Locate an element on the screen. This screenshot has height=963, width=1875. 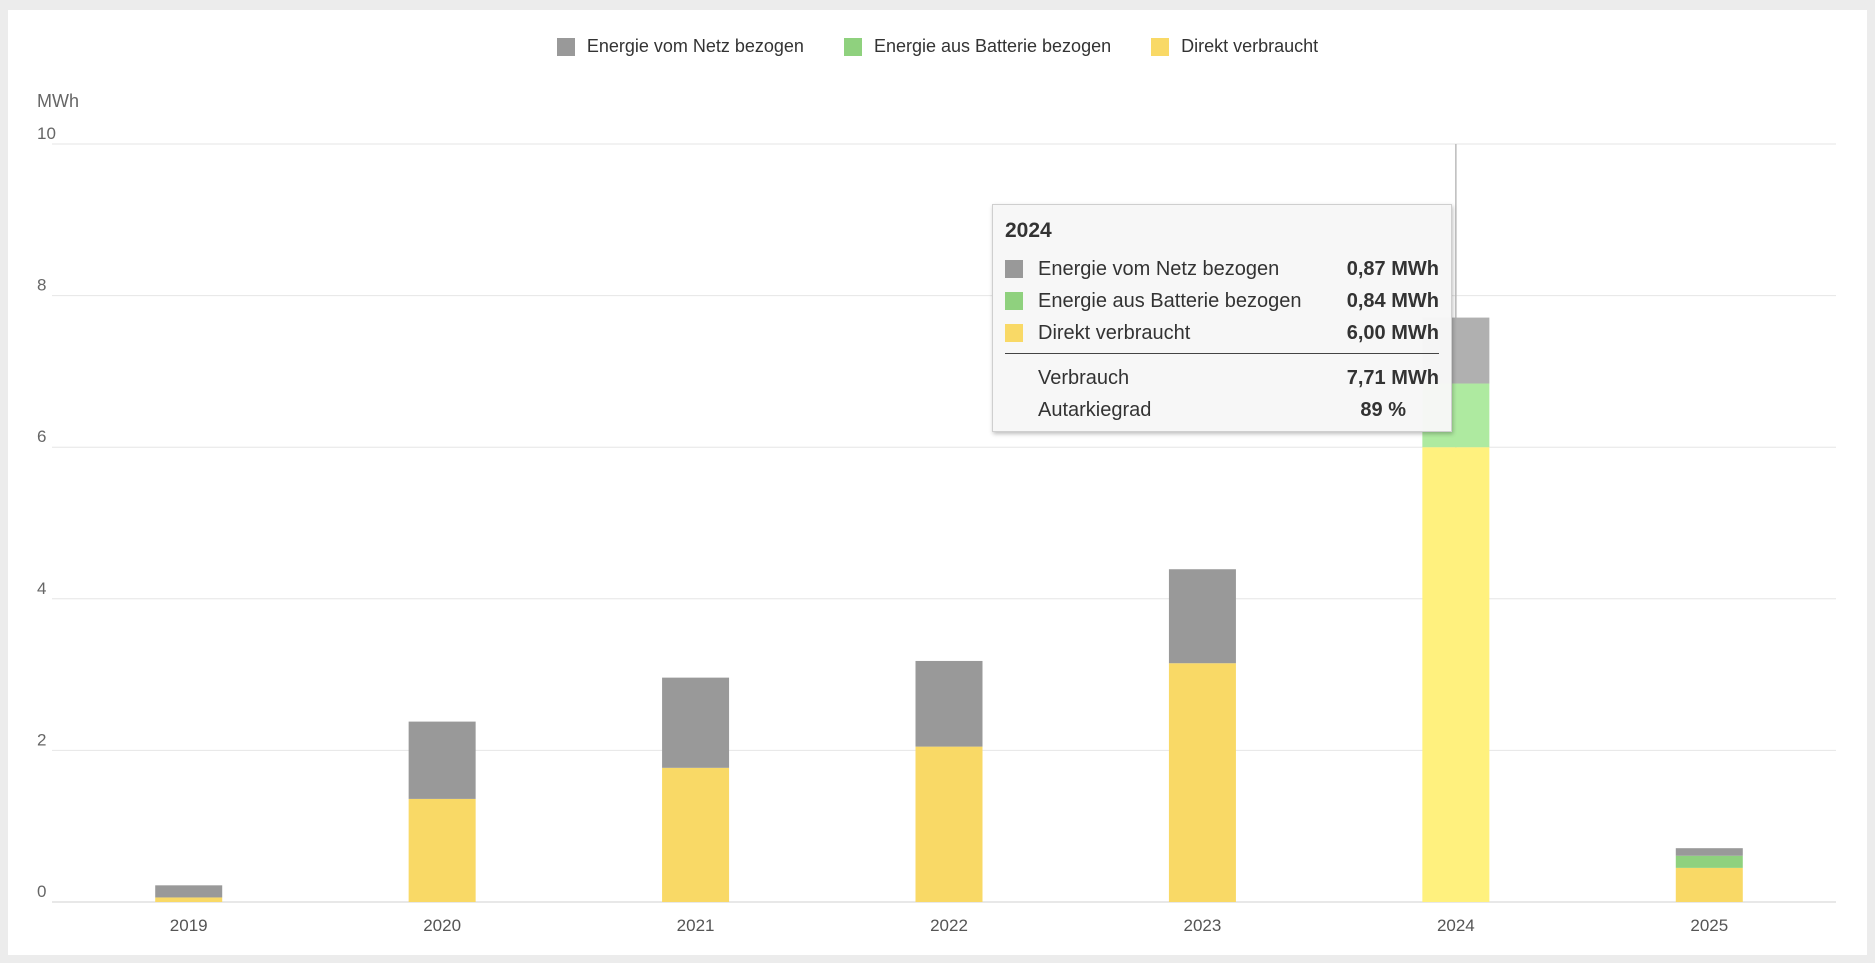
bar-2019-energie-vom-netz-bezogen is located at coordinates (189, 891).